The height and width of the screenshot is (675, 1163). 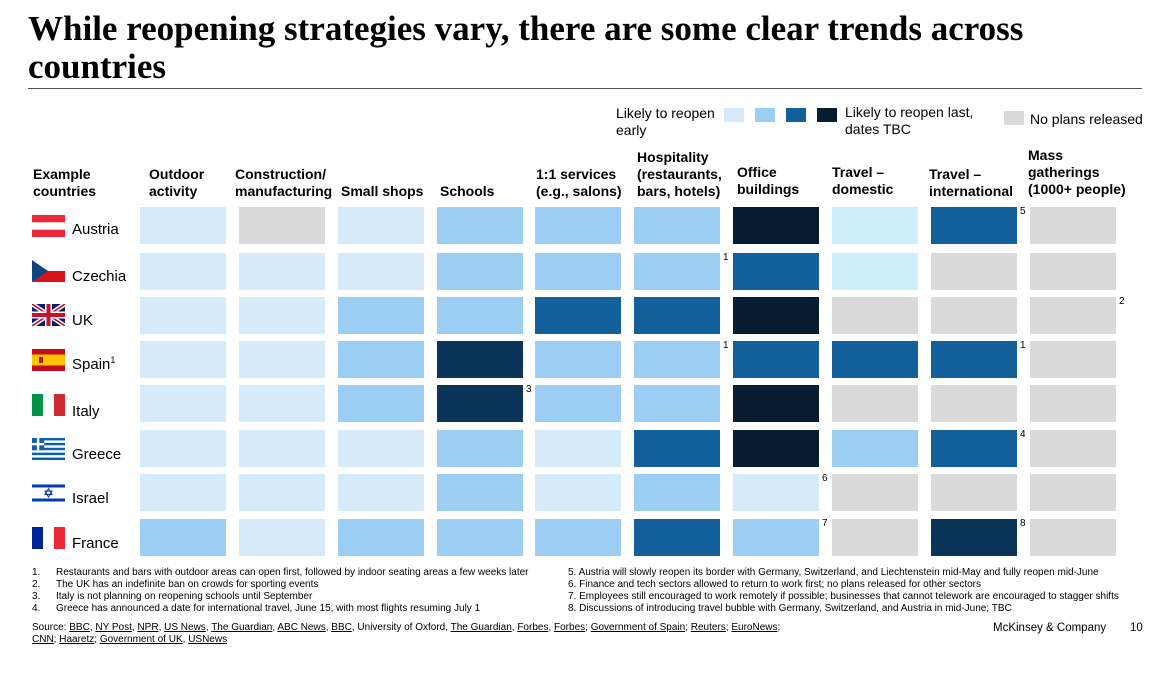 What do you see at coordinates (776, 225) in the screenshot?
I see `cell-austria-office-buildings` at bounding box center [776, 225].